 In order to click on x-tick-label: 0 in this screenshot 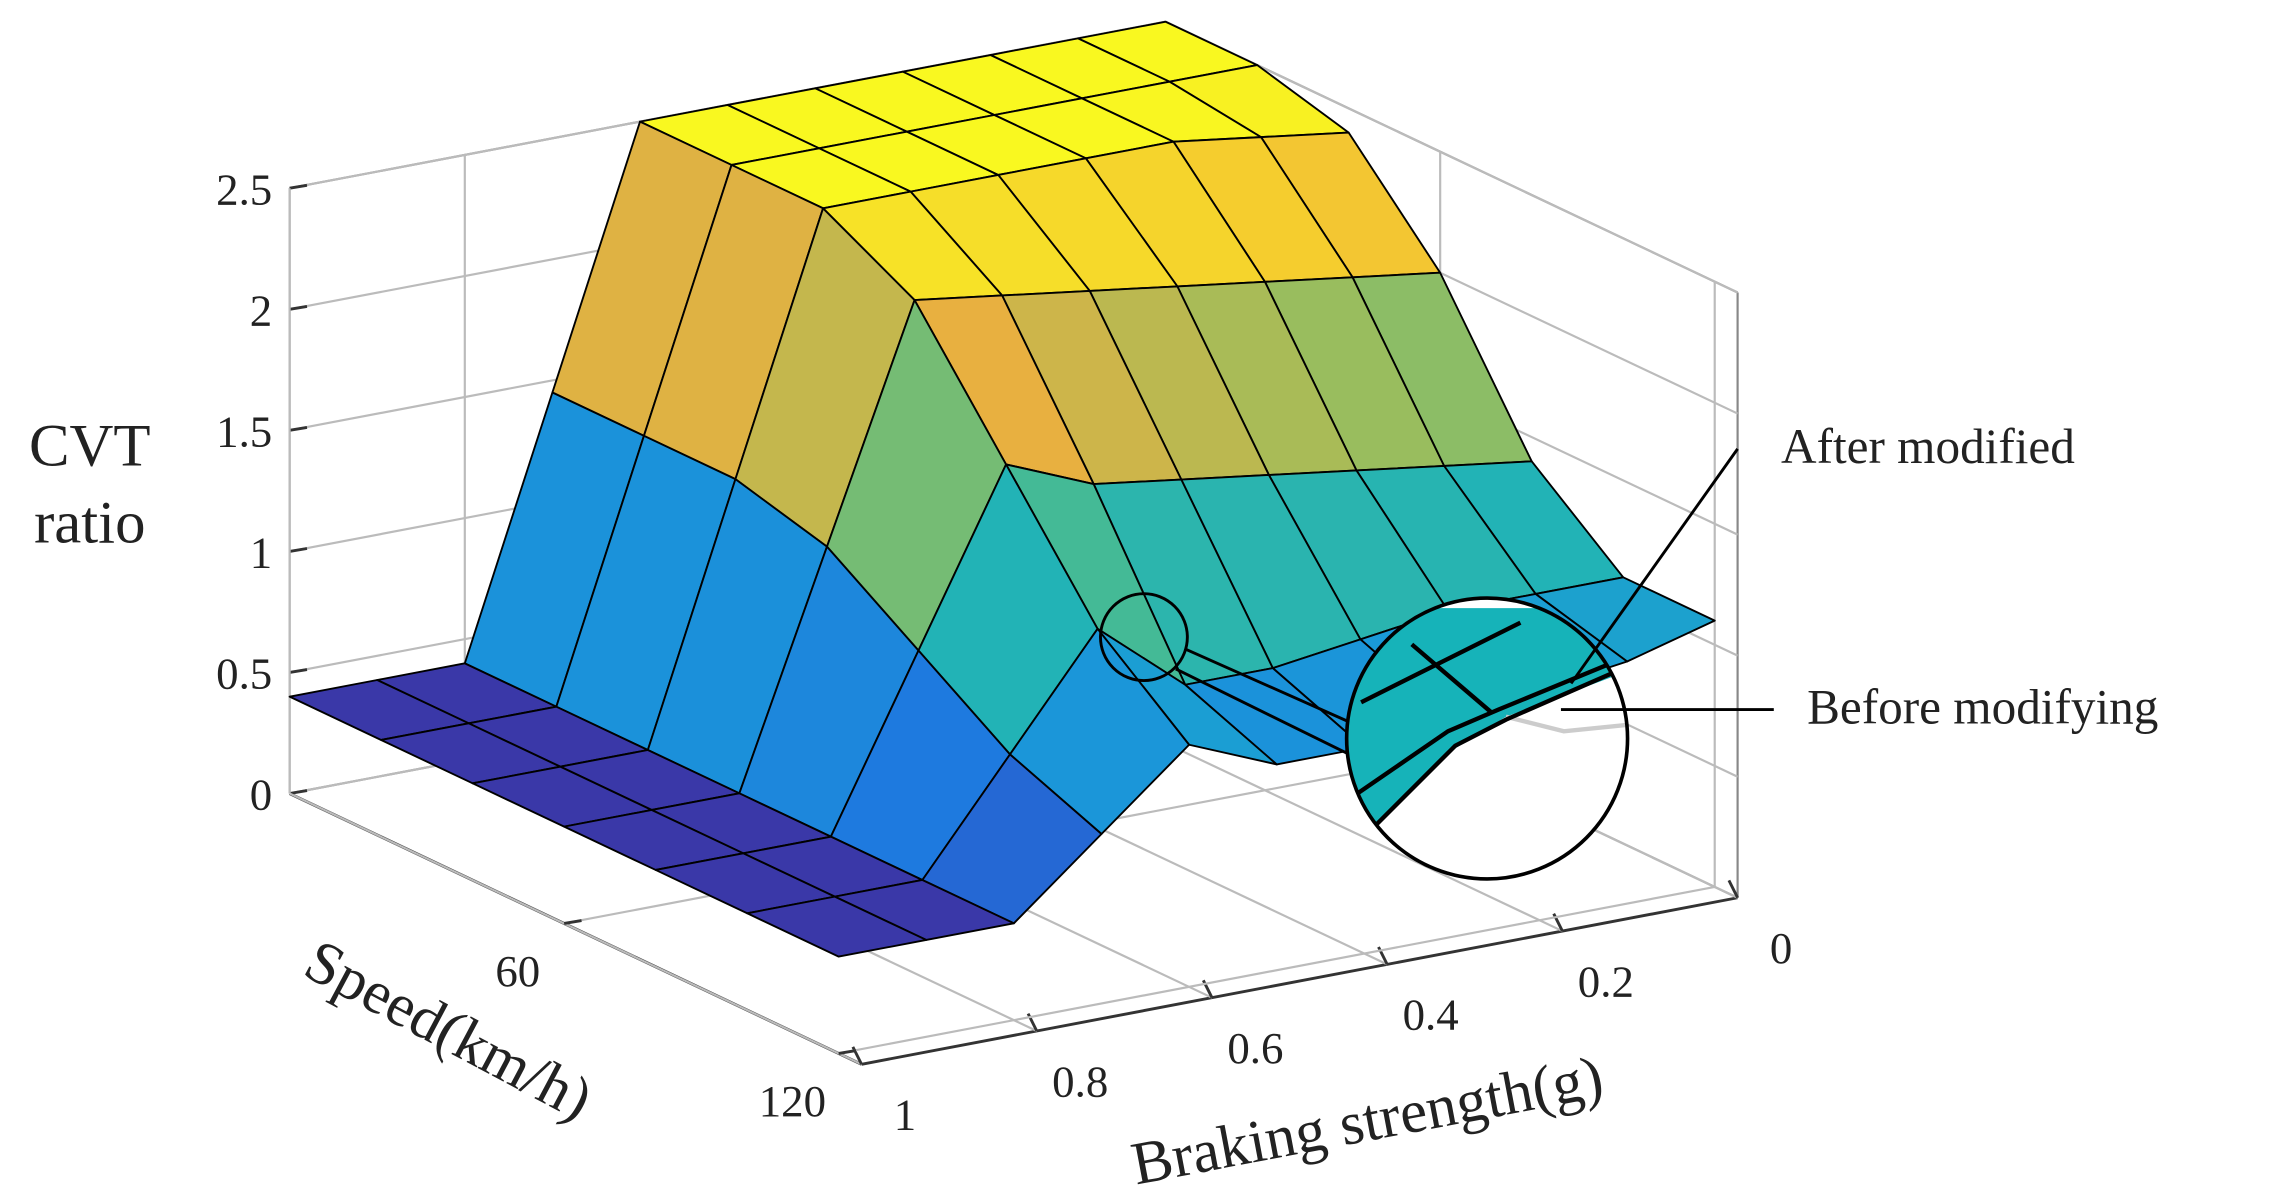, I will do `click(1781, 948)`.